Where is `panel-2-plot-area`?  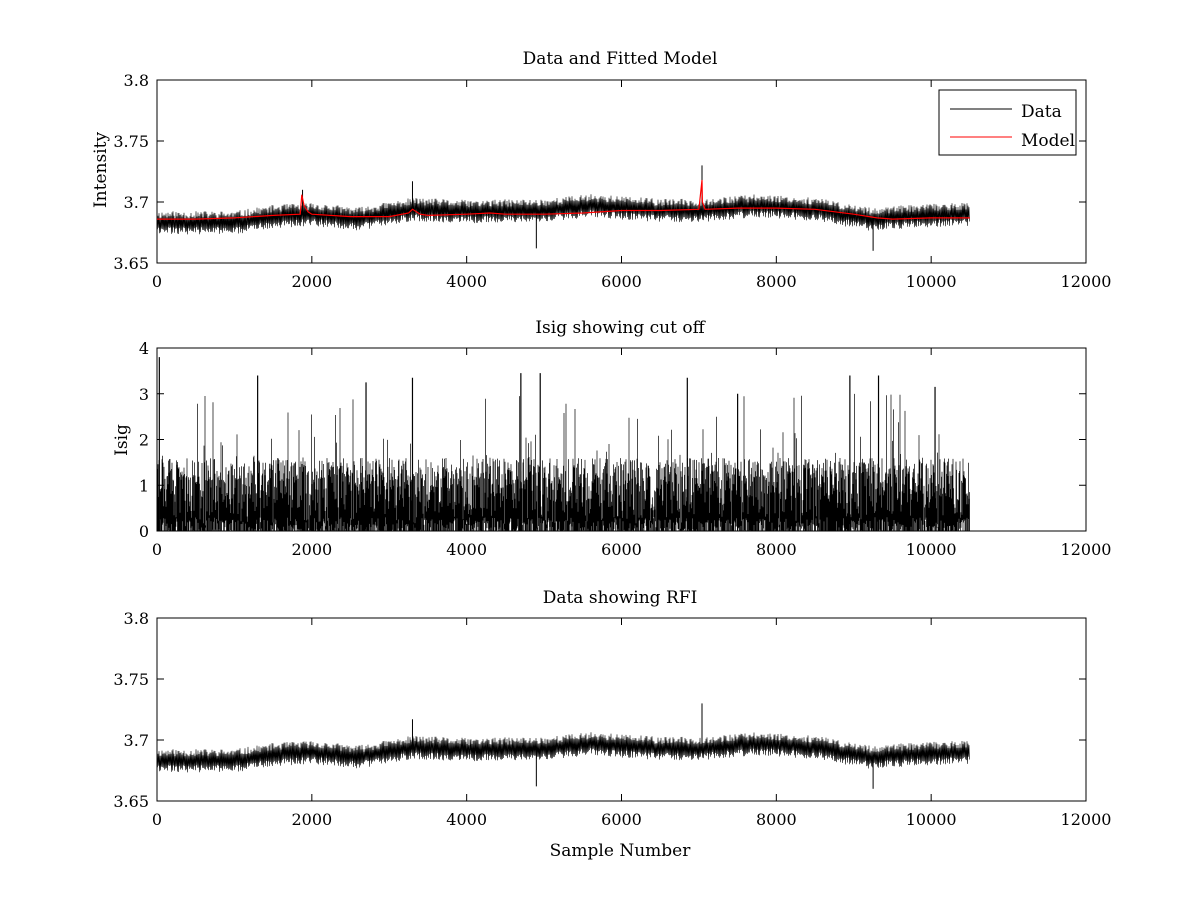
panel-2-plot-area is located at coordinates (563, 444).